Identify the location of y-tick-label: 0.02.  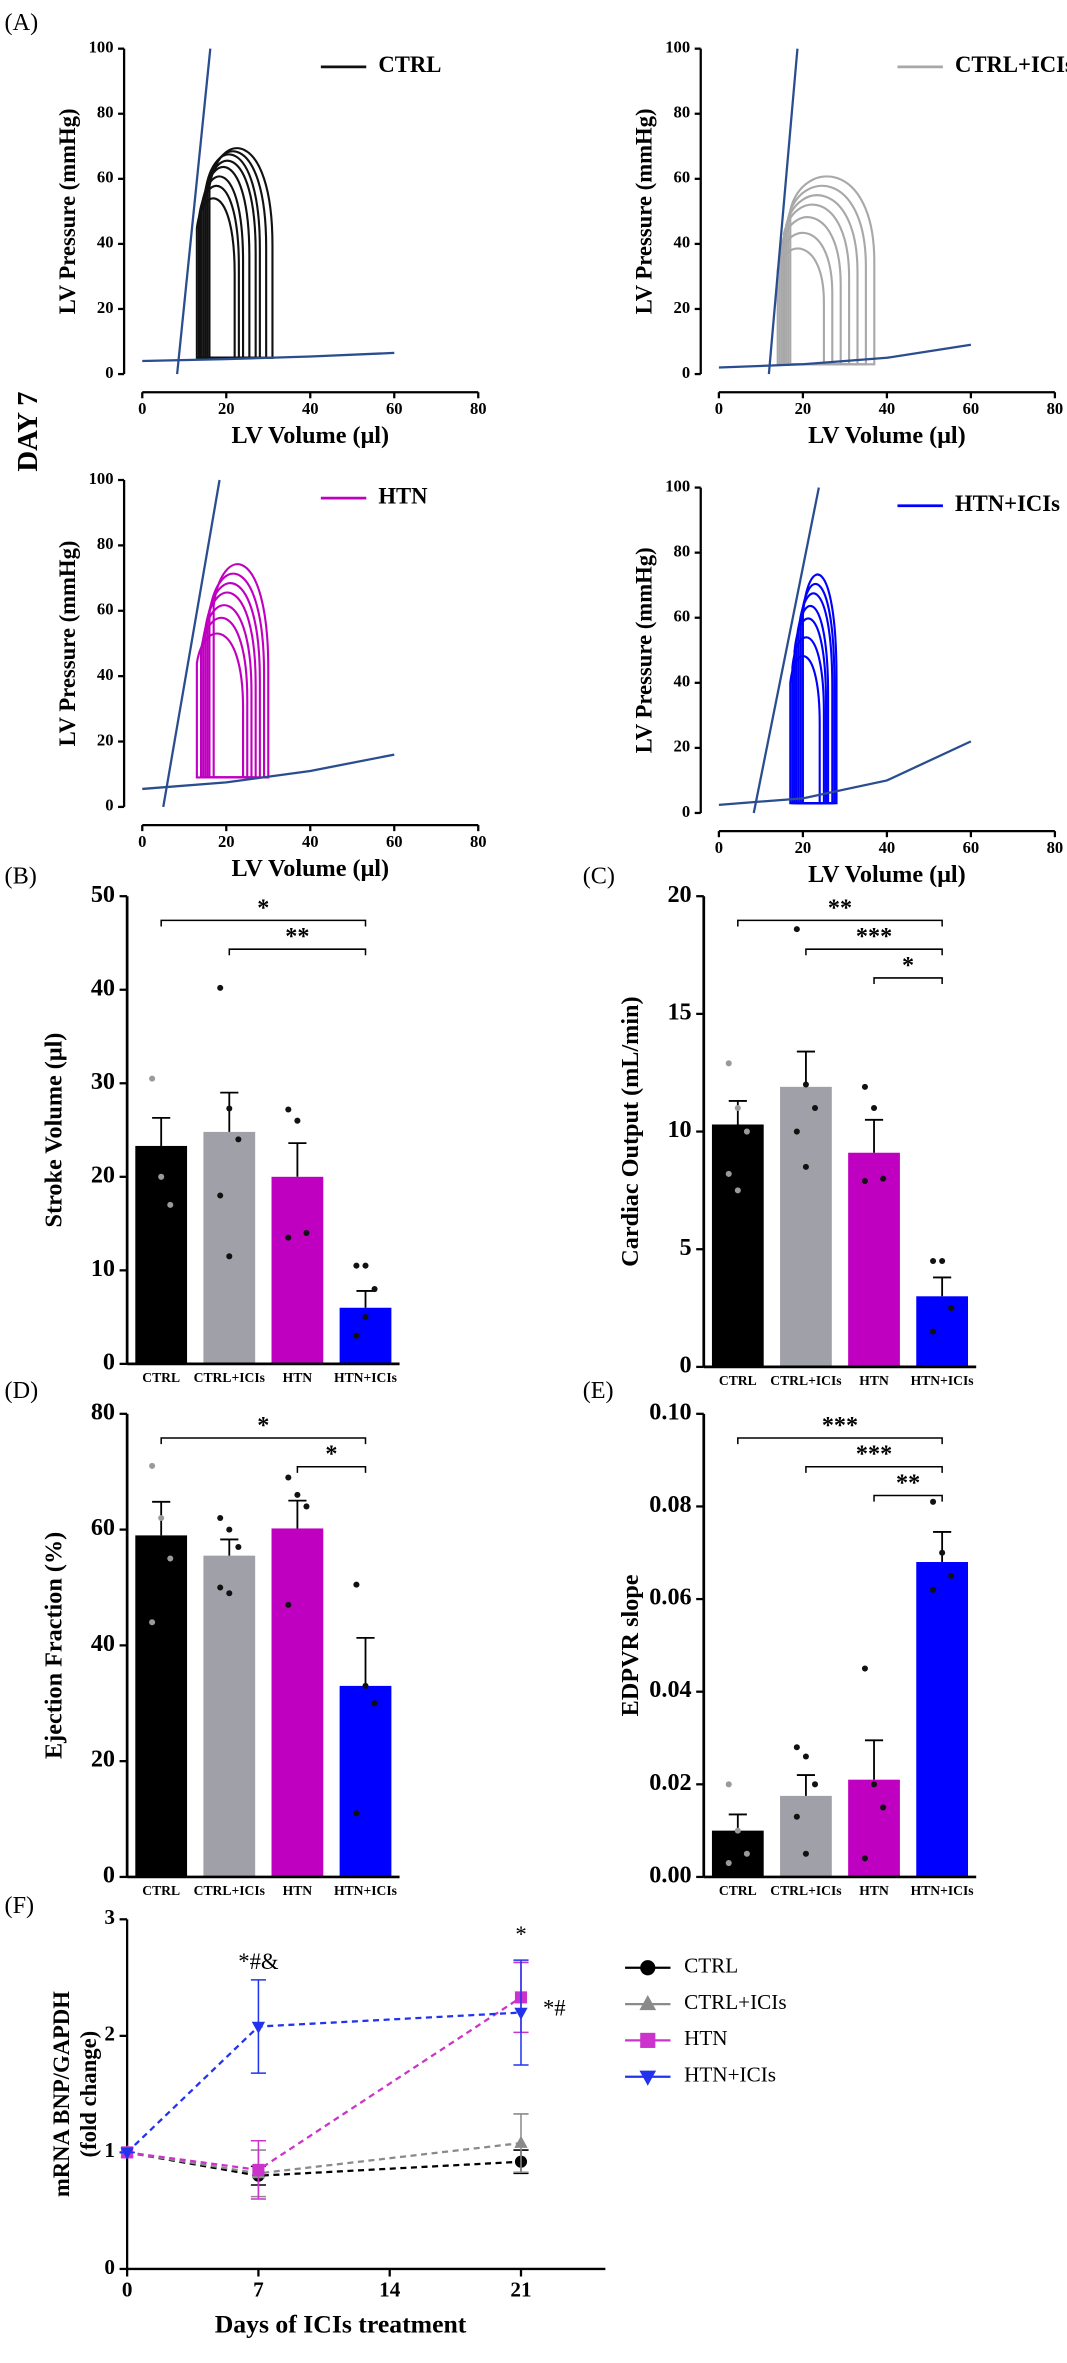
(670, 1782).